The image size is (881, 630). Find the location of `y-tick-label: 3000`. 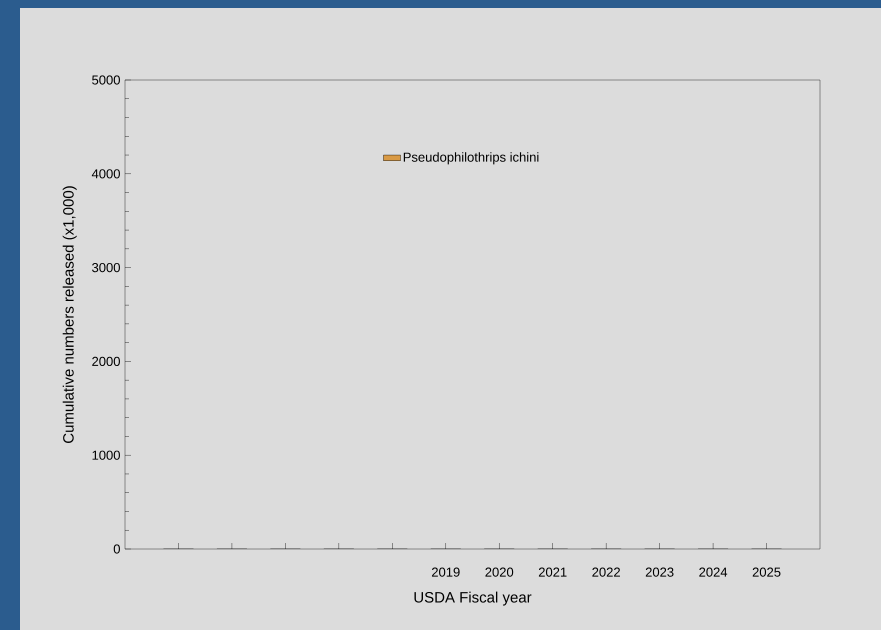

y-tick-label: 3000 is located at coordinates (106, 267).